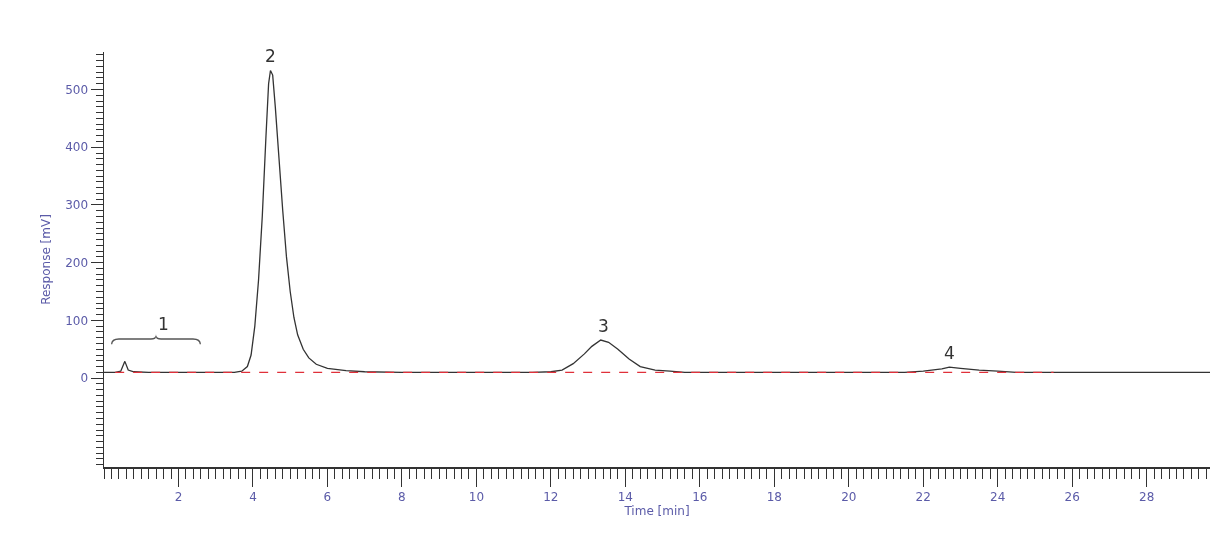  Describe the element at coordinates (402, 496) in the screenshot. I see `x-tick-label: 8` at that location.